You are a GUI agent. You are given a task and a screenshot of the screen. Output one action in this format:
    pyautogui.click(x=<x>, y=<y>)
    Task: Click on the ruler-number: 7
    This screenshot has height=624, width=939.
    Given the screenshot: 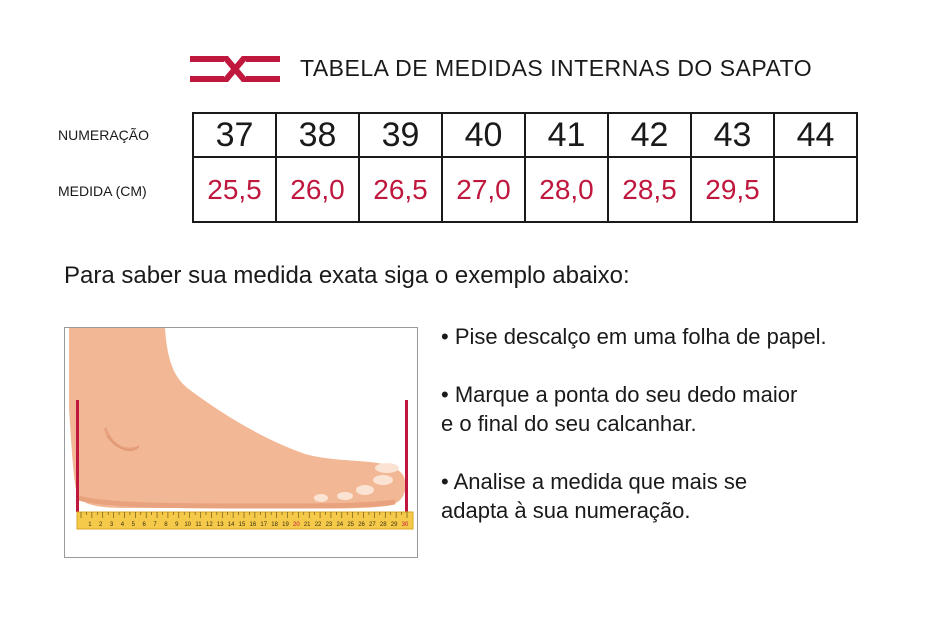 What is the action you would take?
    pyautogui.click(x=155, y=525)
    